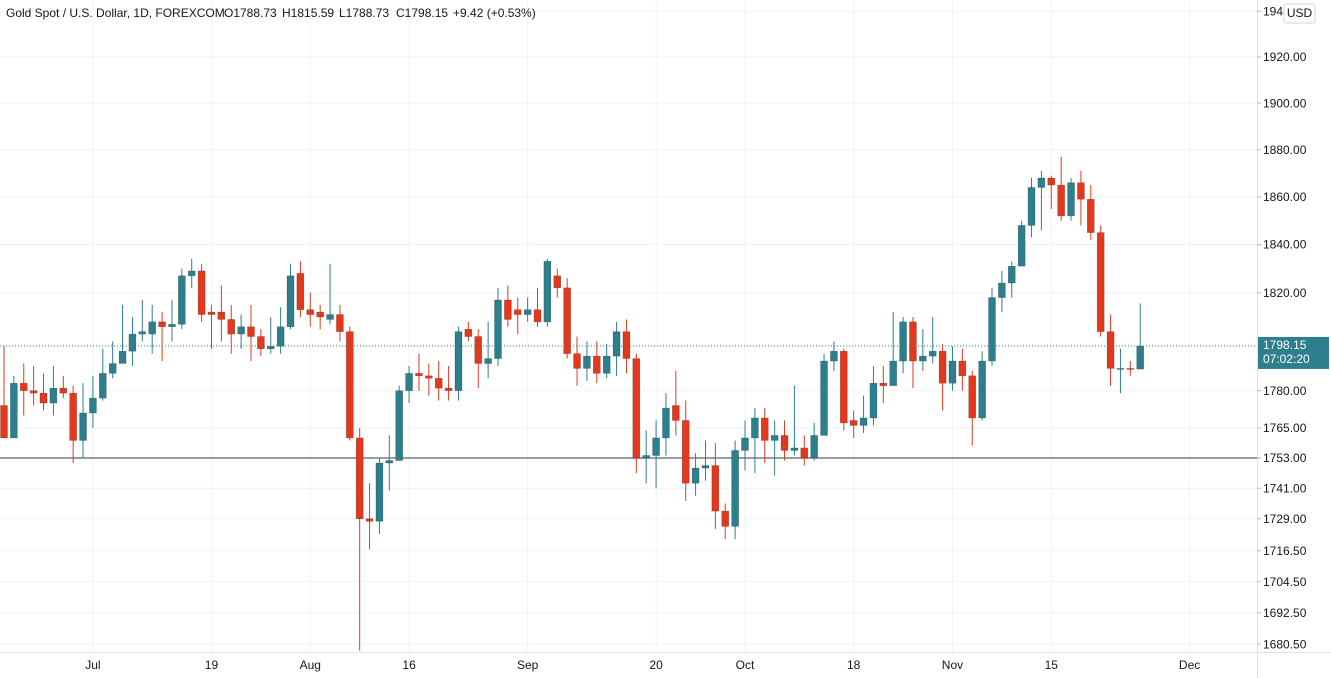  Describe the element at coordinates (854, 665) in the screenshot. I see `x-tick-label: 18` at that location.